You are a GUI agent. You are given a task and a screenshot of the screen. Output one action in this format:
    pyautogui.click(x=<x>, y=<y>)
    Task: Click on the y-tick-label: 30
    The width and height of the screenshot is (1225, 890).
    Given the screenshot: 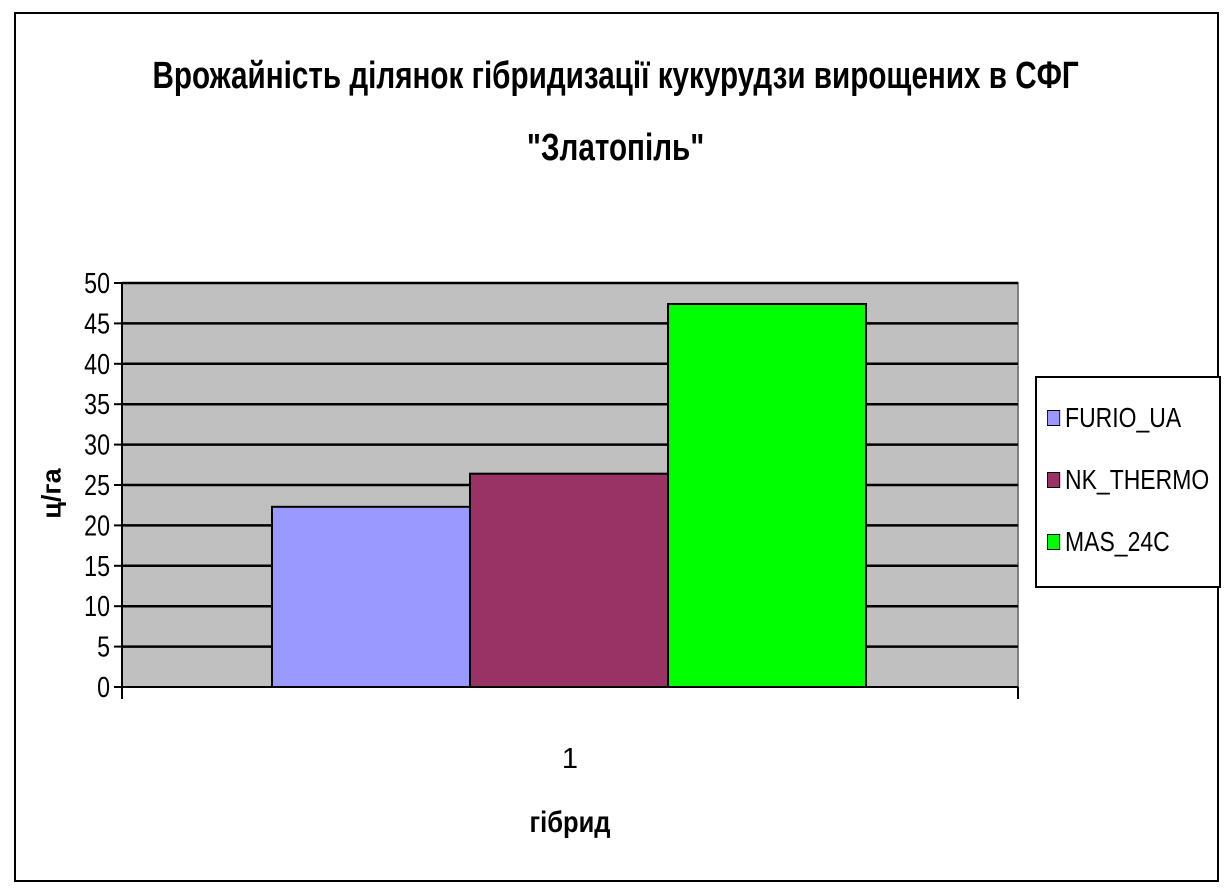 What is the action you would take?
    pyautogui.click(x=97, y=444)
    